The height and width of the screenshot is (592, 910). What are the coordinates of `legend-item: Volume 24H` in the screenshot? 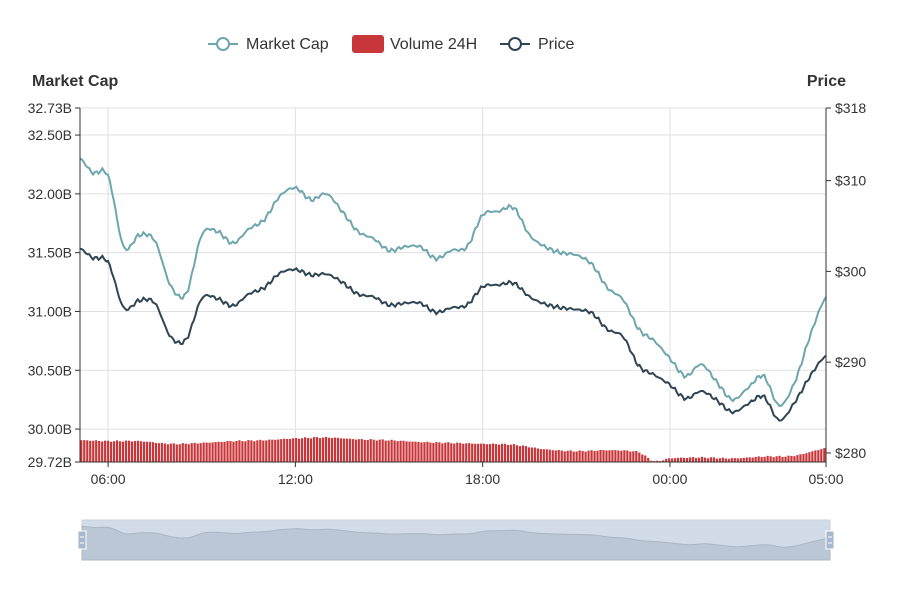 It's located at (414, 44).